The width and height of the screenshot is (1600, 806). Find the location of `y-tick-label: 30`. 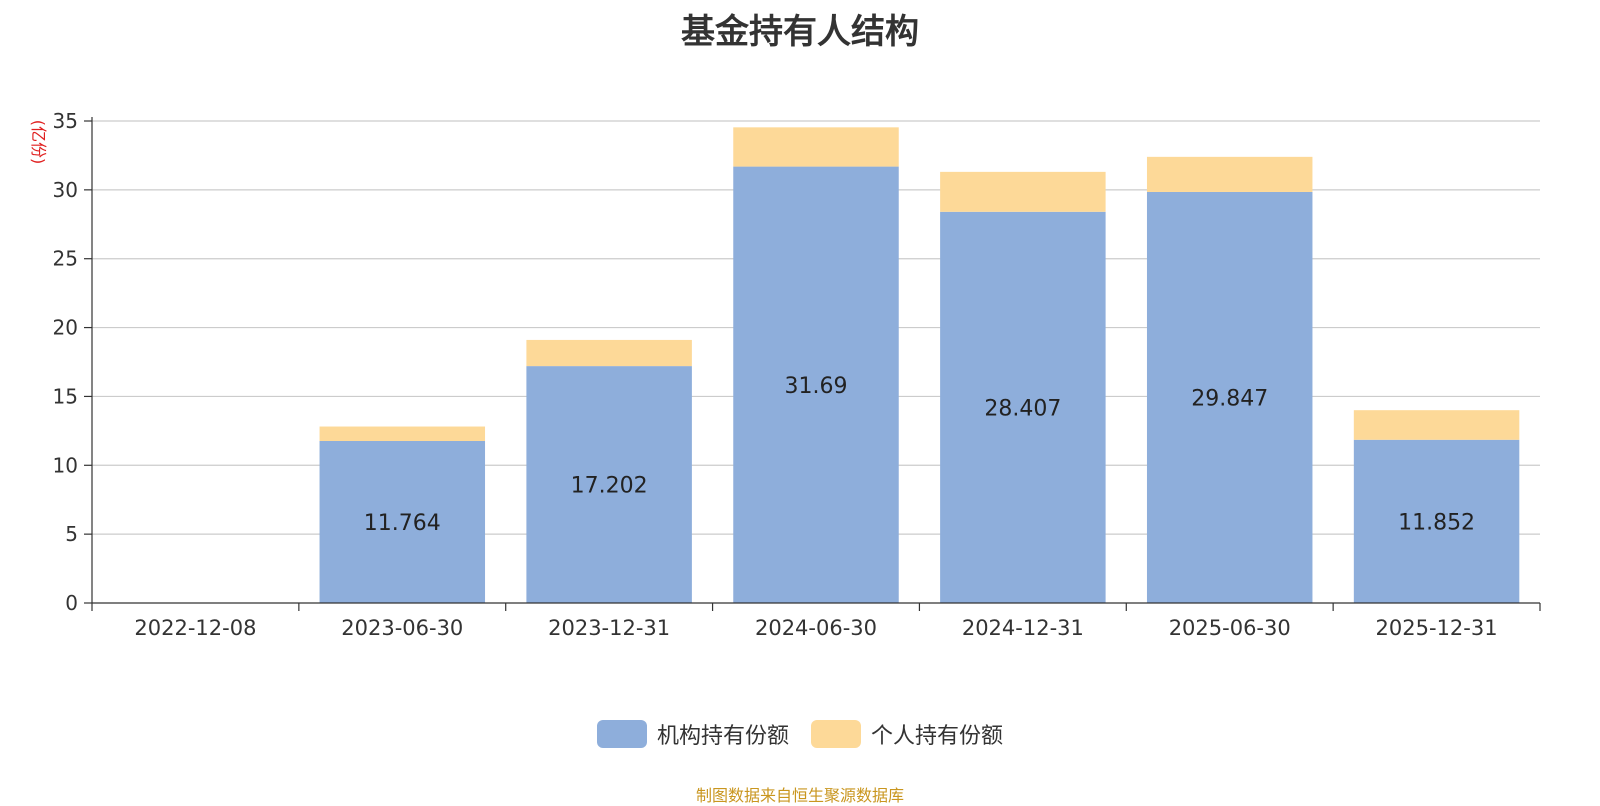

y-tick-label: 30 is located at coordinates (65, 190).